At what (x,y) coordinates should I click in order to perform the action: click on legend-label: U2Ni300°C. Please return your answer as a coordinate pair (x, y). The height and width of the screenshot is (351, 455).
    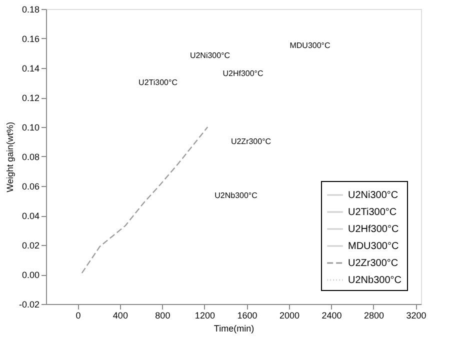
    Looking at the image, I should click on (373, 195).